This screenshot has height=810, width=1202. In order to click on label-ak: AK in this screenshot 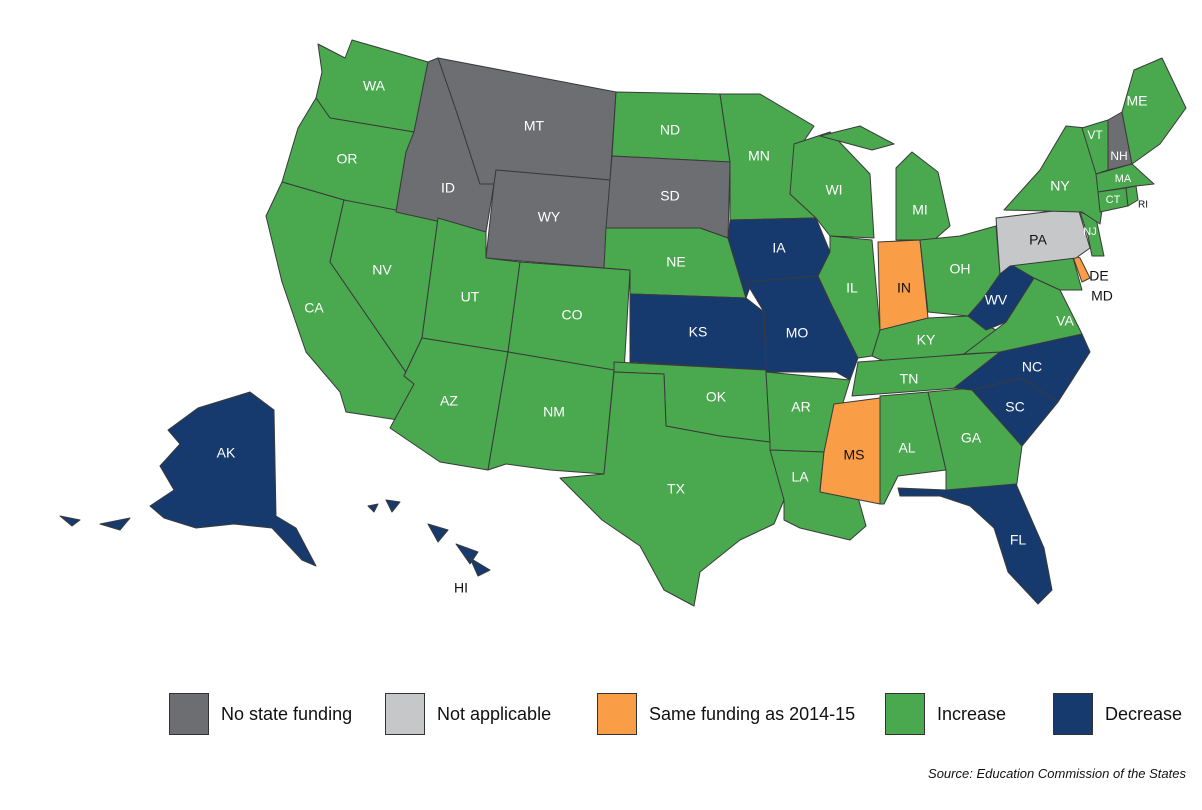, I will do `click(226, 453)`.